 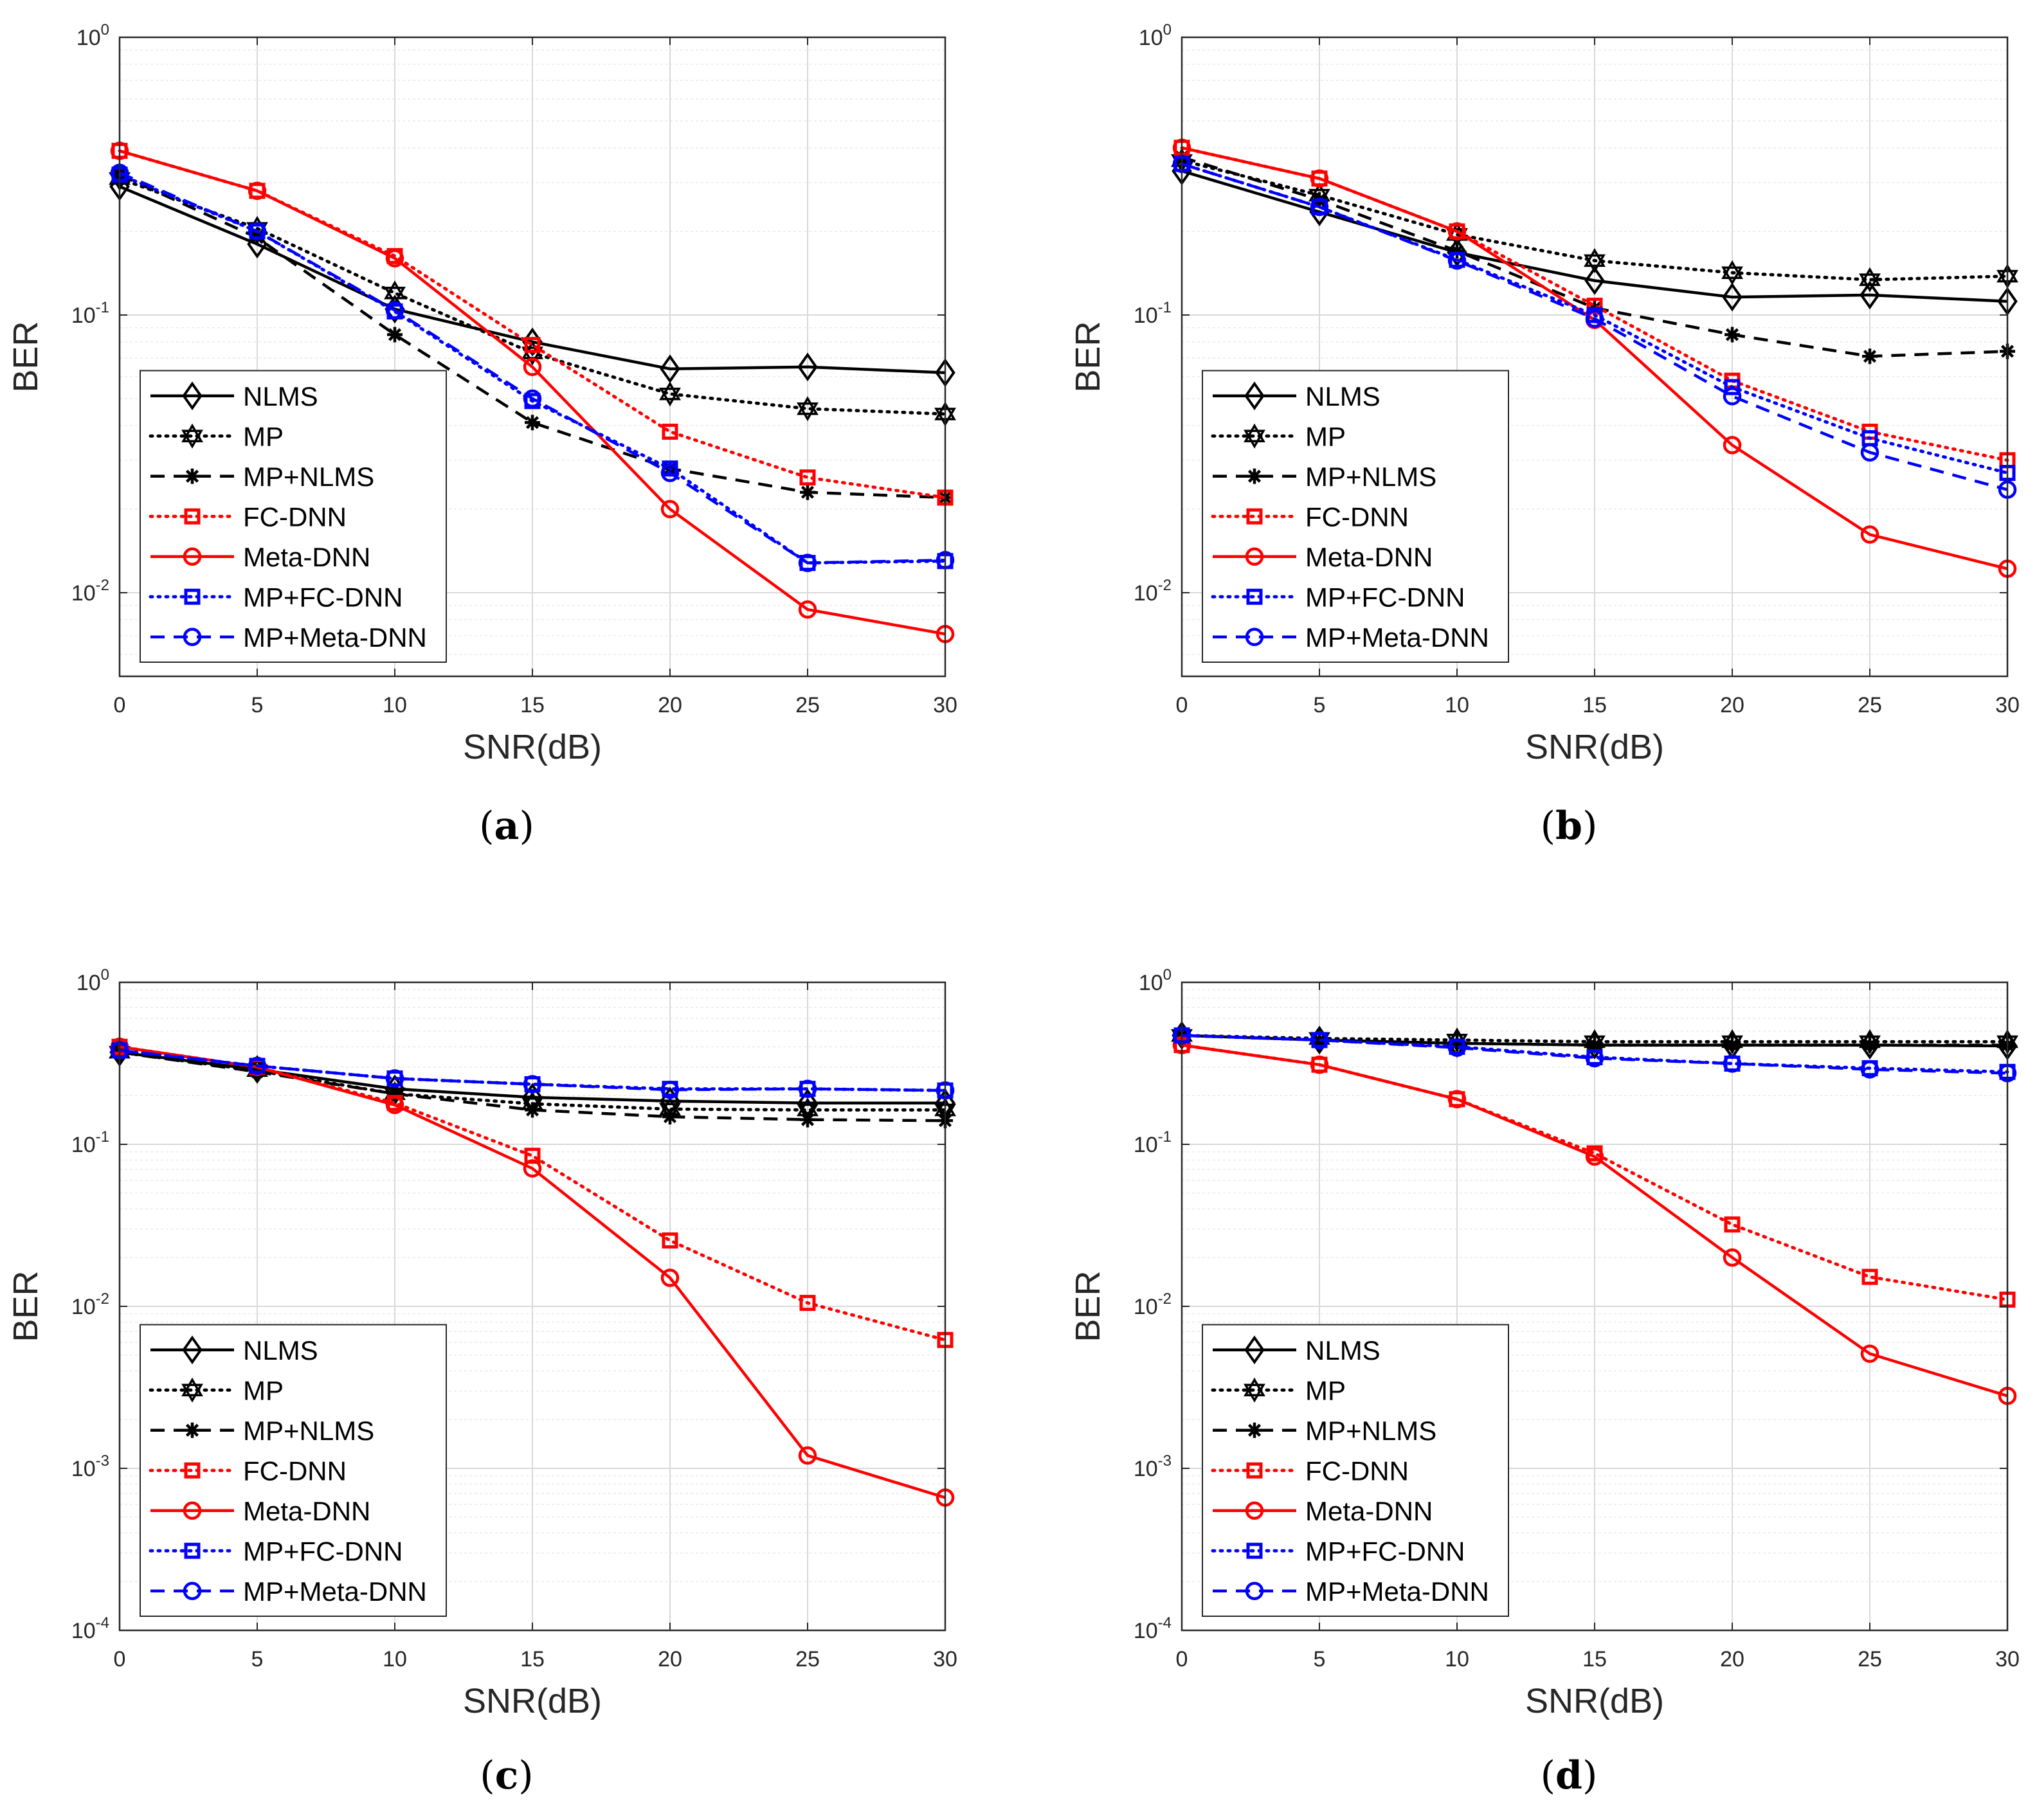 I want to click on y-tick-exponent: -4, so click(x=102, y=1623).